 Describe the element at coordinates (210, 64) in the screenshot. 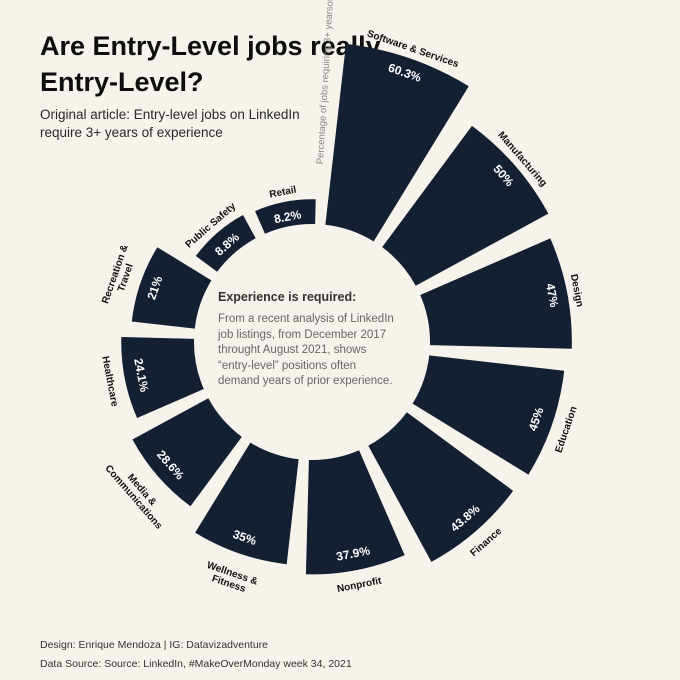

I see `page-title: Are Entry-Level jobs really Entry-Level?` at that location.